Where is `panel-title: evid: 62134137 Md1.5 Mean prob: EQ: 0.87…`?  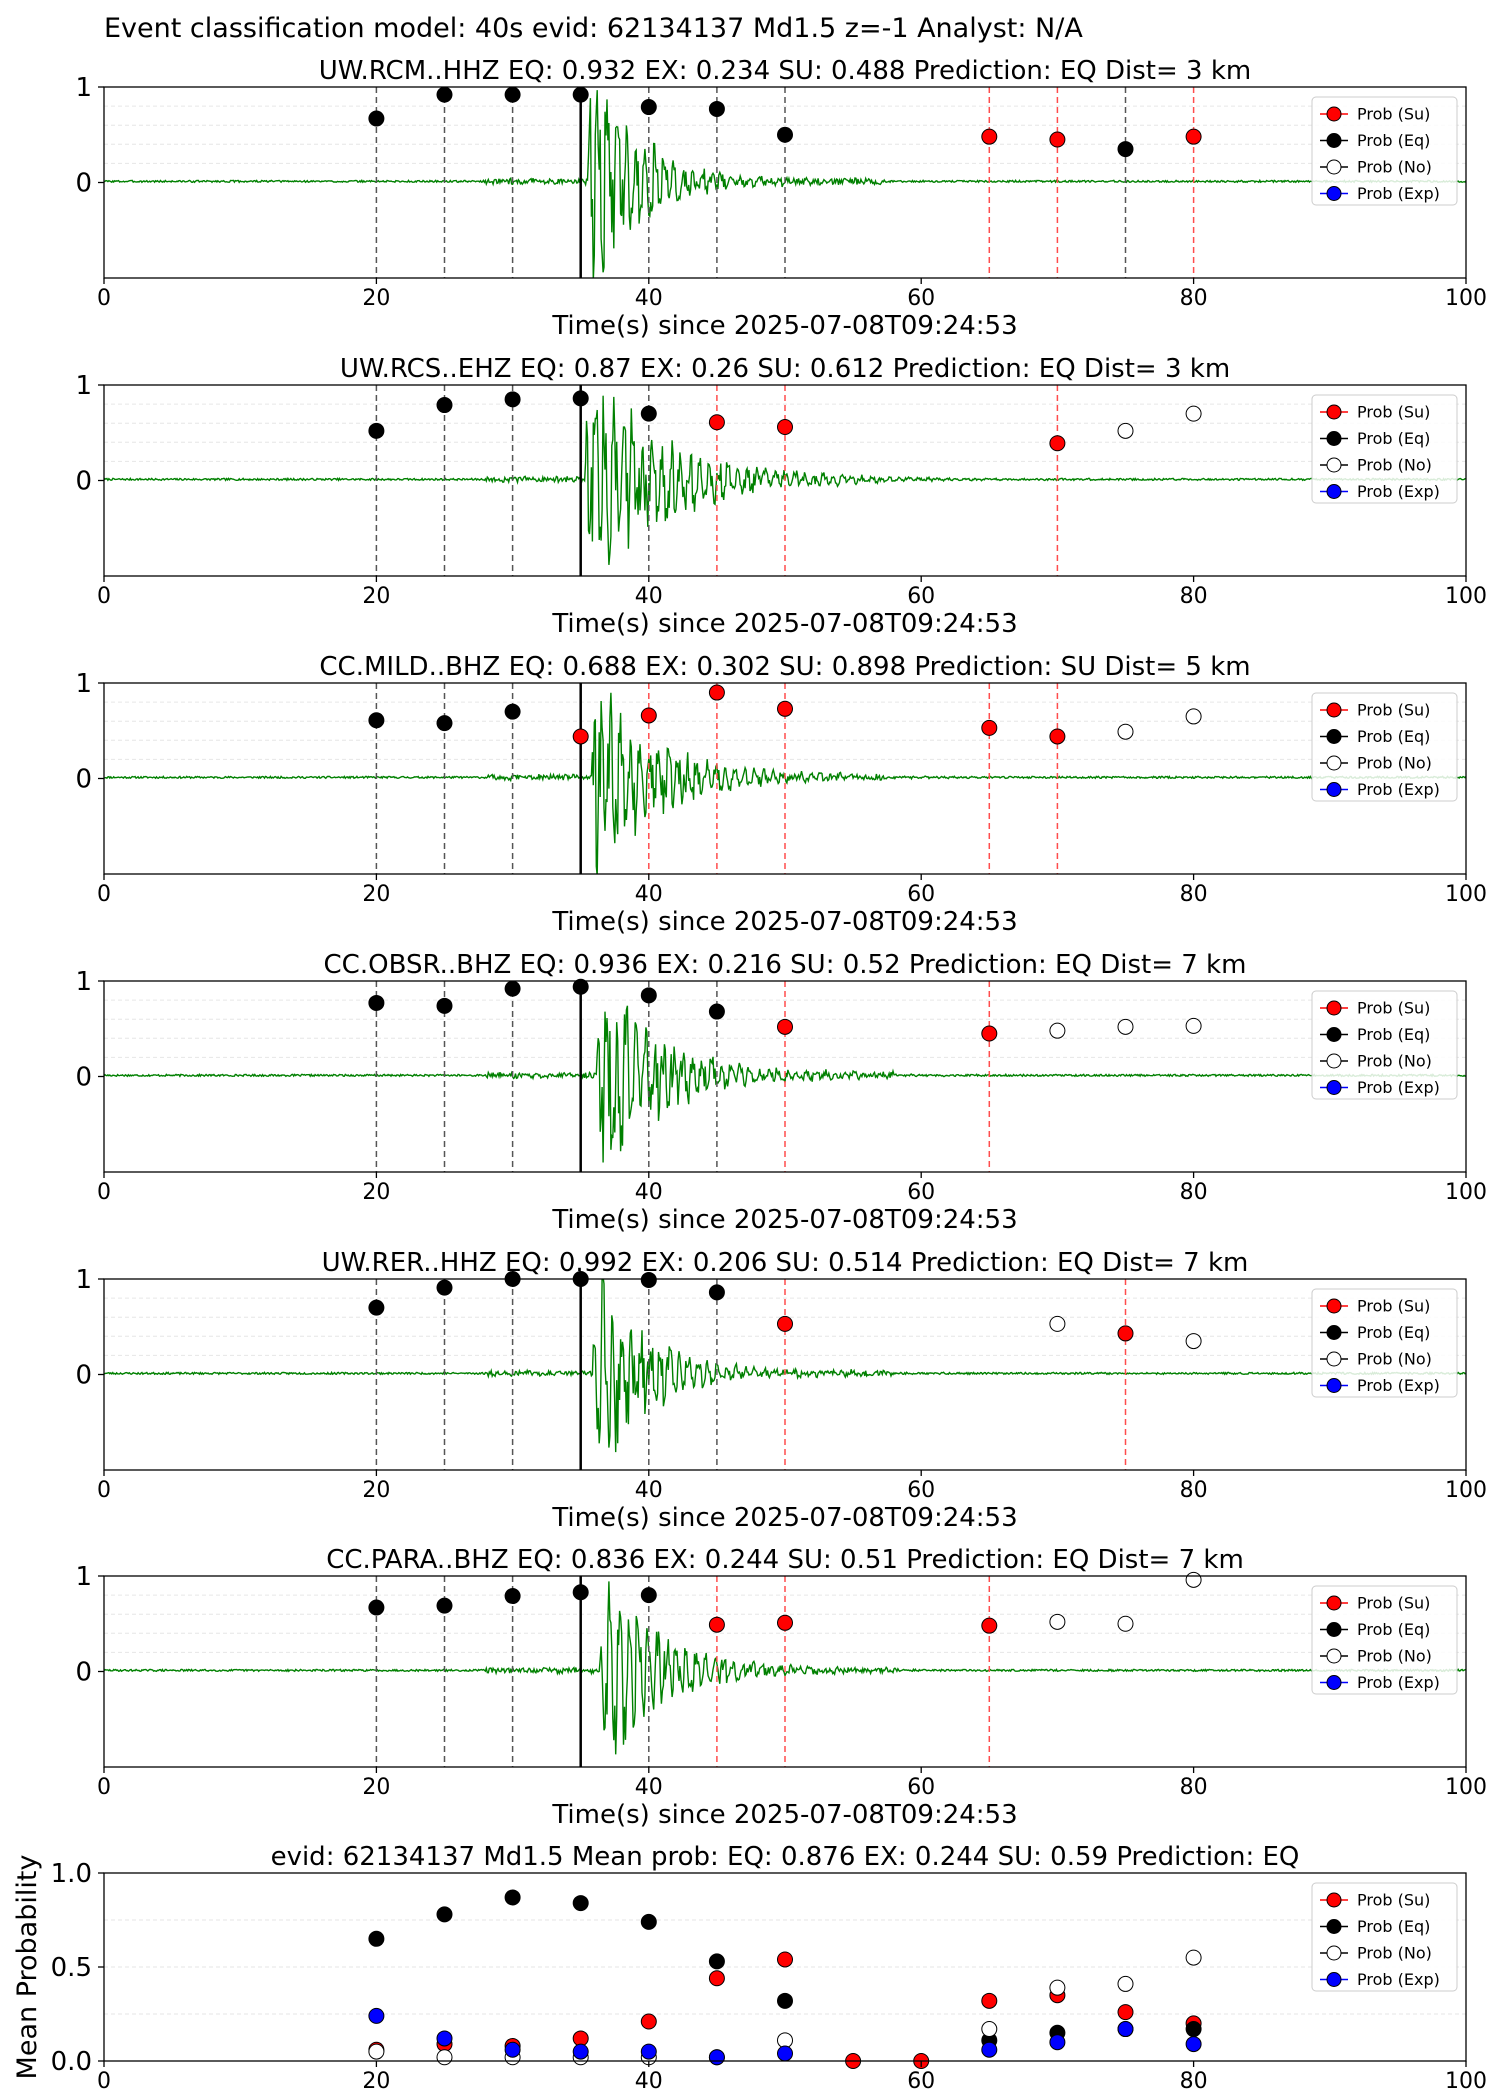
panel-title: evid: 62134137 Md1.5 Mean prob: EQ: 0.87… is located at coordinates (785, 1857).